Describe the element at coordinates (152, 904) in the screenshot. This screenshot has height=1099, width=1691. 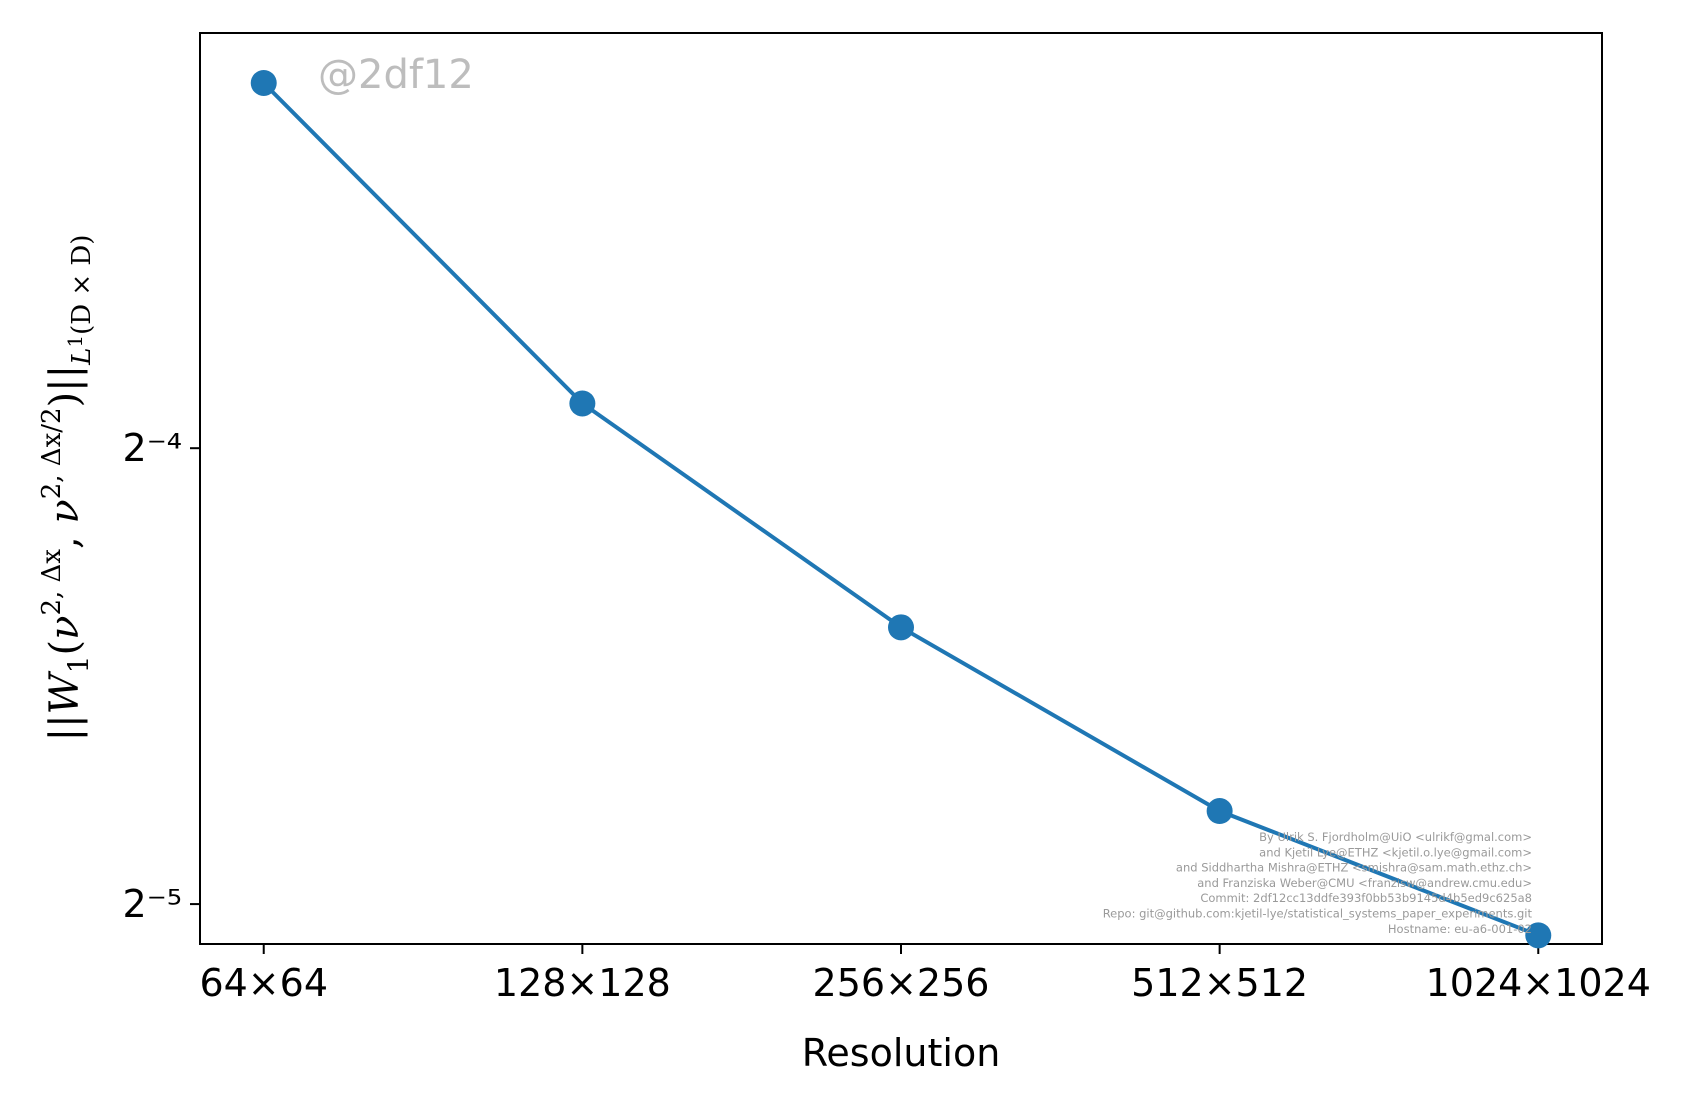
I see `y-tick-label: 2⁻⁵` at that location.